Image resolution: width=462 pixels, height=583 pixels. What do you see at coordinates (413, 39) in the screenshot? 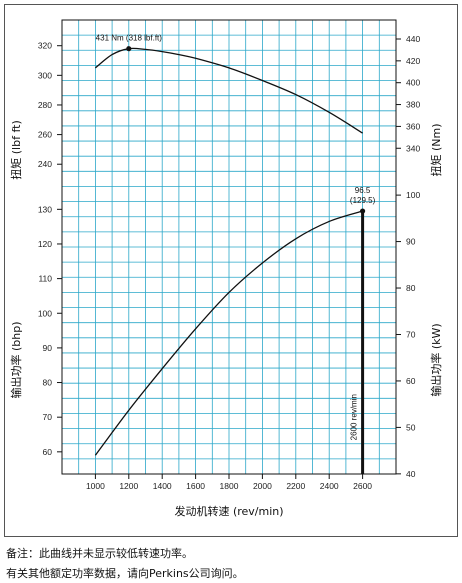
I see `torque-right-tick-label: 440` at bounding box center [413, 39].